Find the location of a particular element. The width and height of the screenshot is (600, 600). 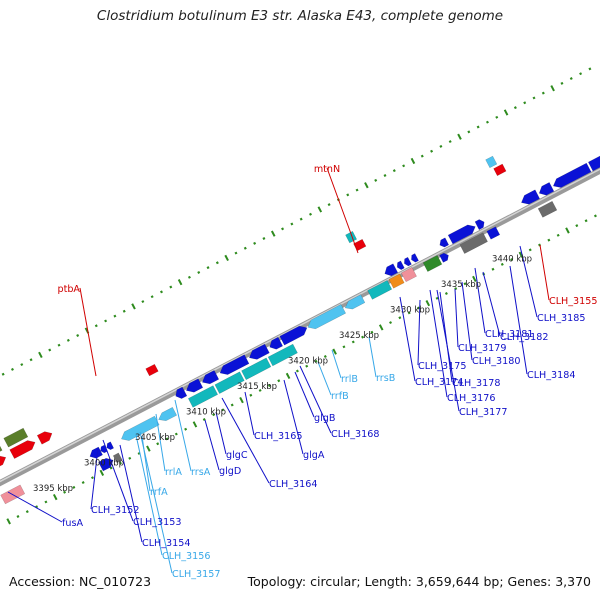

gene-label: glgB is located at coordinates (324, 418).